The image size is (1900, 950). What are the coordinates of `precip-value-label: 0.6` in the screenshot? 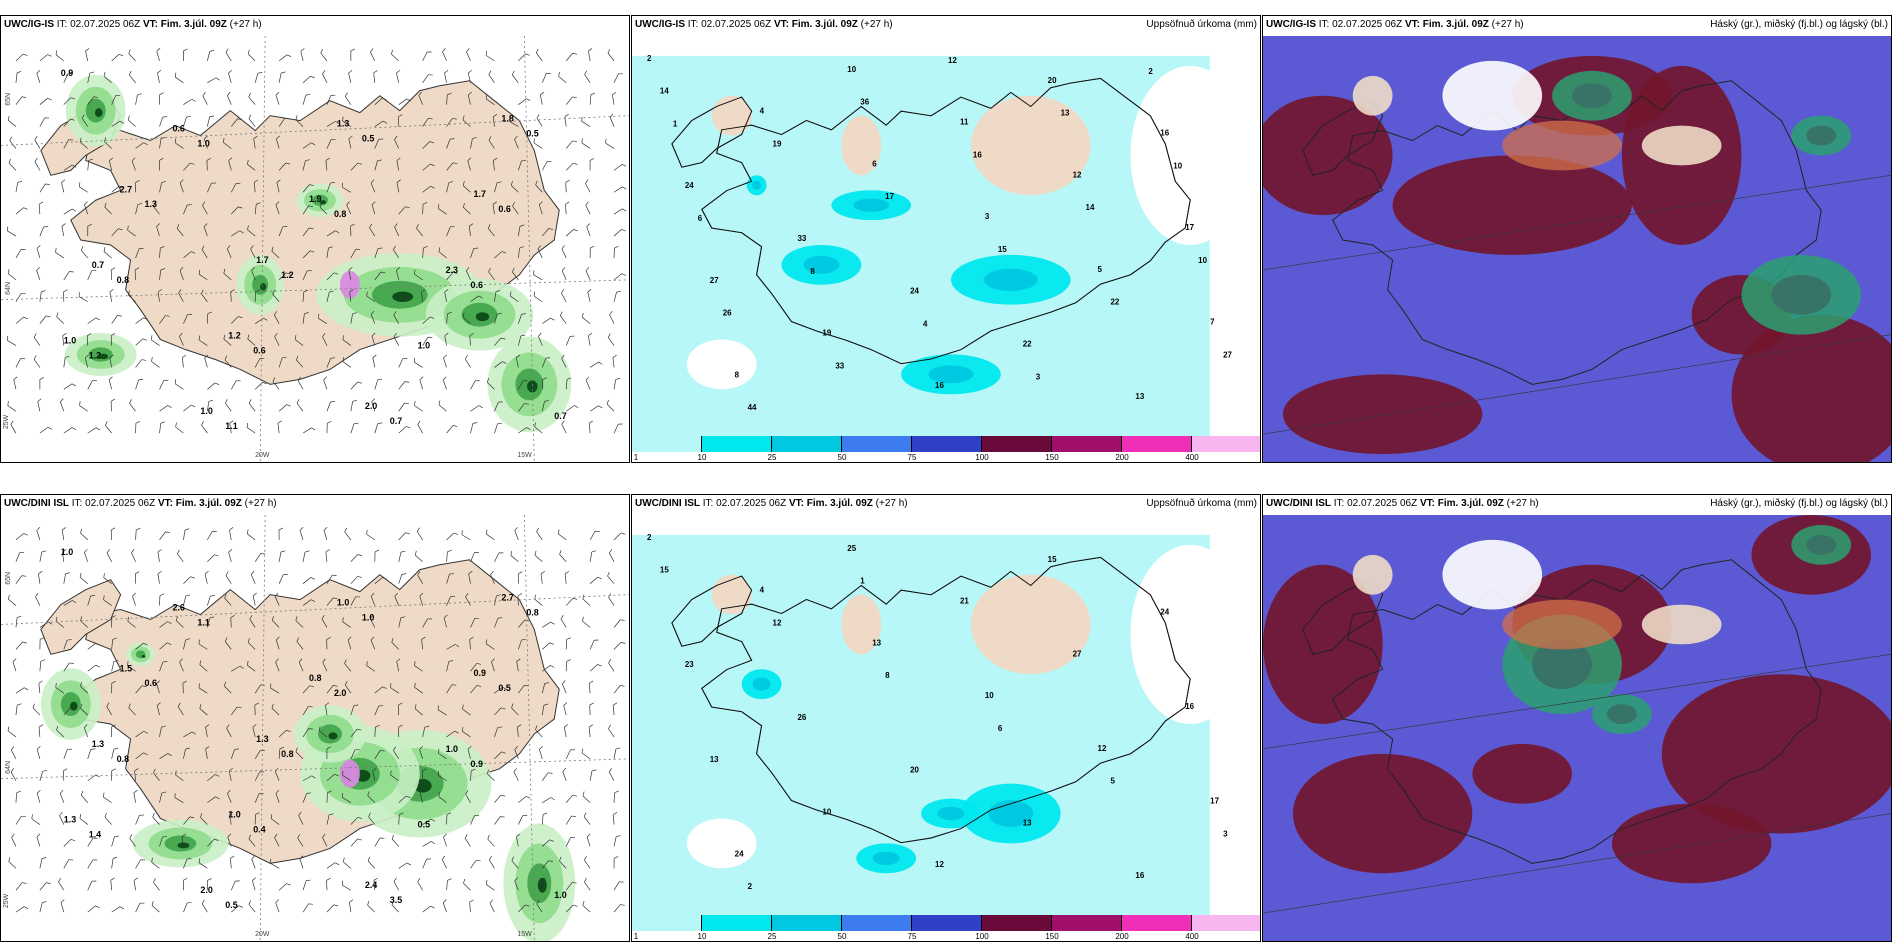 It's located at (151, 683).